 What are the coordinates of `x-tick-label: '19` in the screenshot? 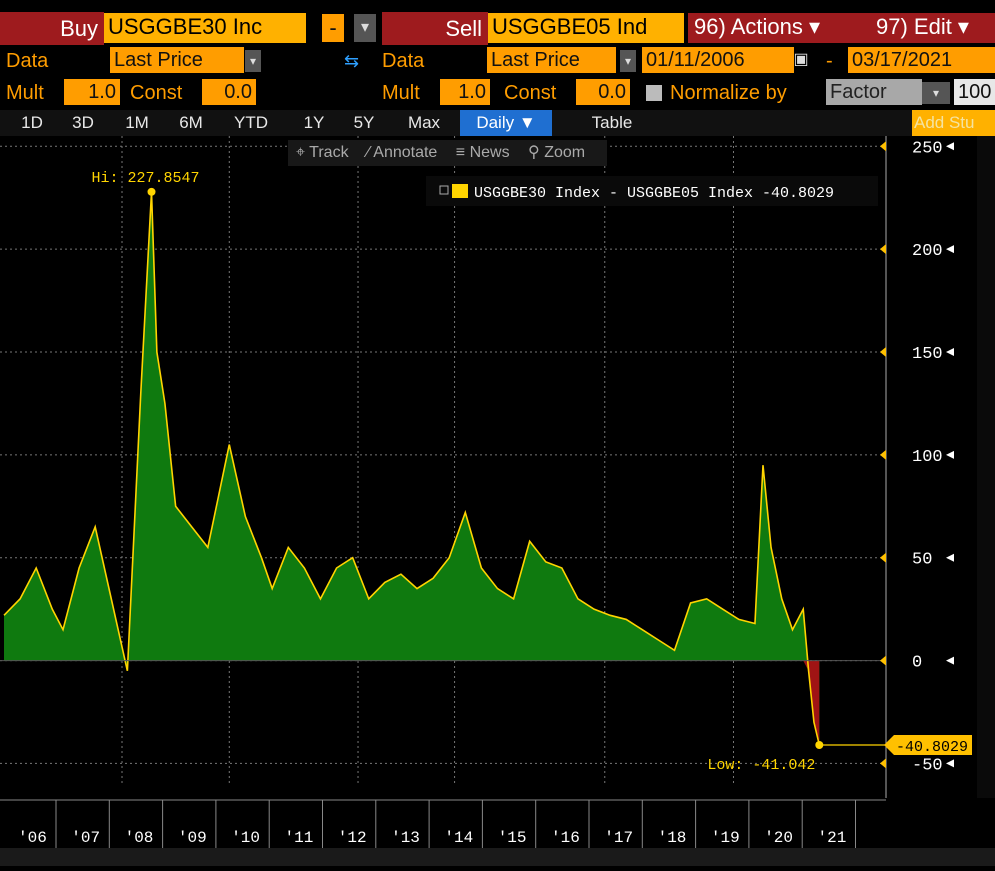 It's located at (725, 838).